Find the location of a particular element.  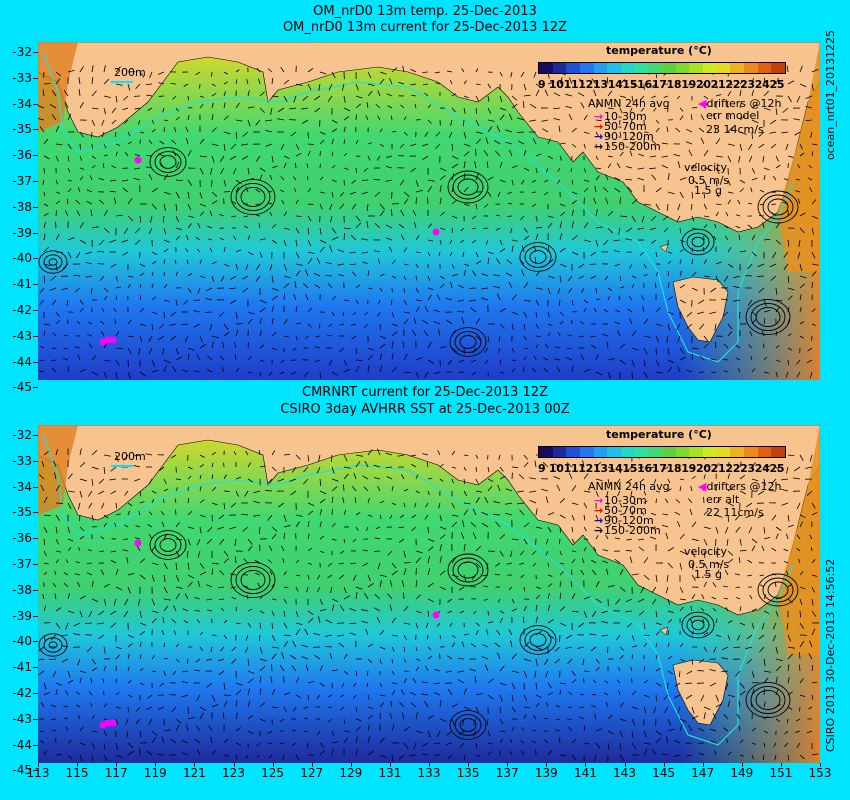

depth-legend-row: →10-30m is located at coordinates (620, 116).